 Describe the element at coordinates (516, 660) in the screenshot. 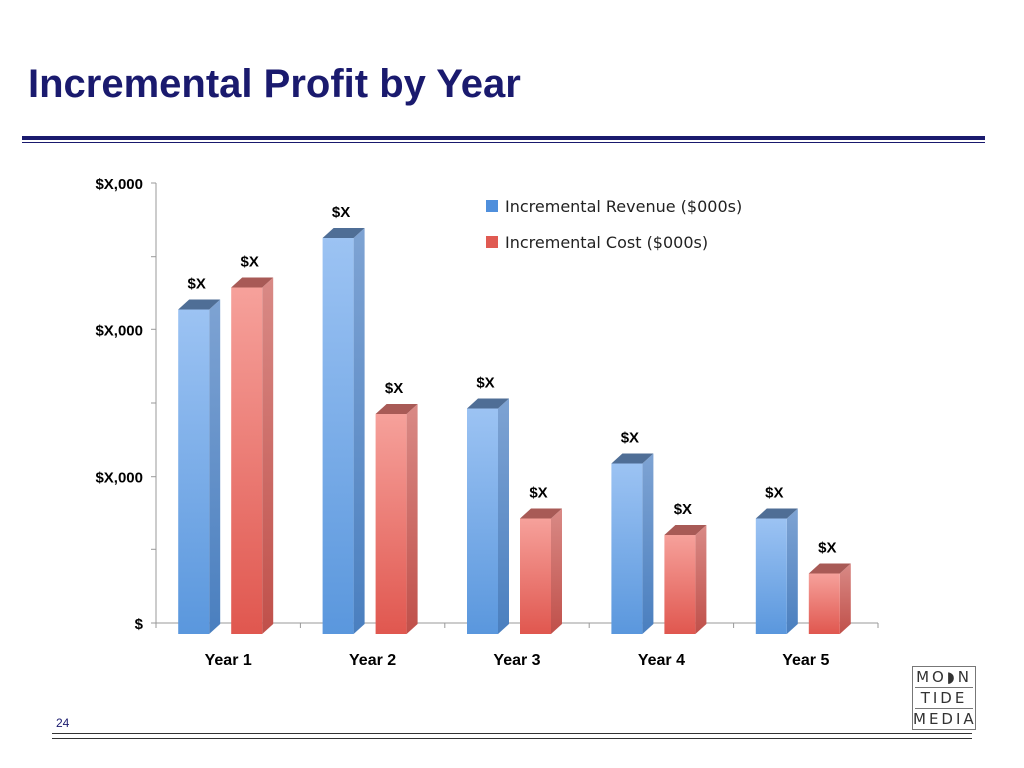

I see `x-tick-label: Year 3` at that location.